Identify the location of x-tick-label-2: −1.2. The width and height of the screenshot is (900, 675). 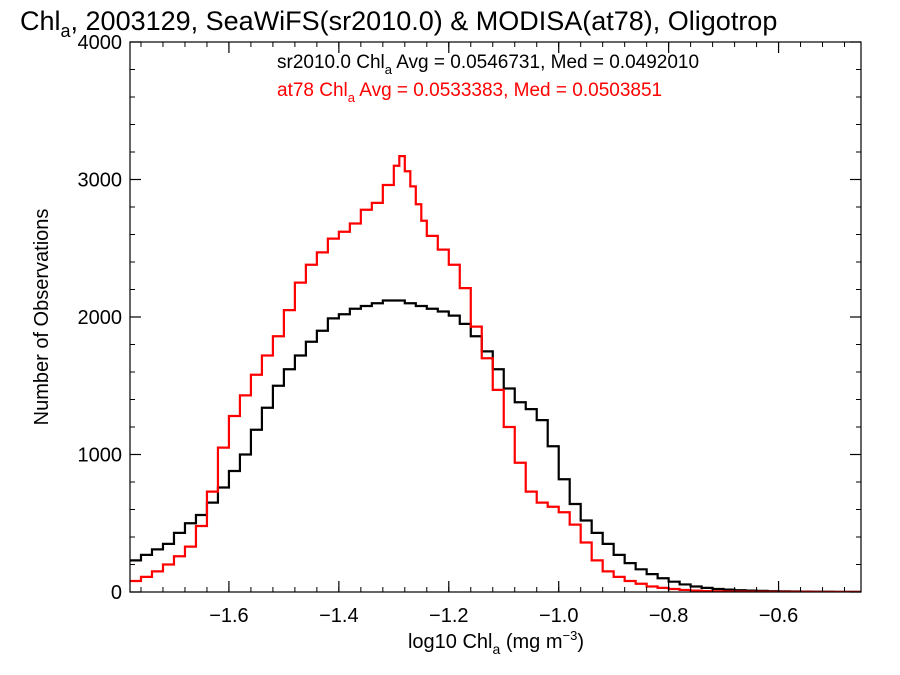
(448, 616).